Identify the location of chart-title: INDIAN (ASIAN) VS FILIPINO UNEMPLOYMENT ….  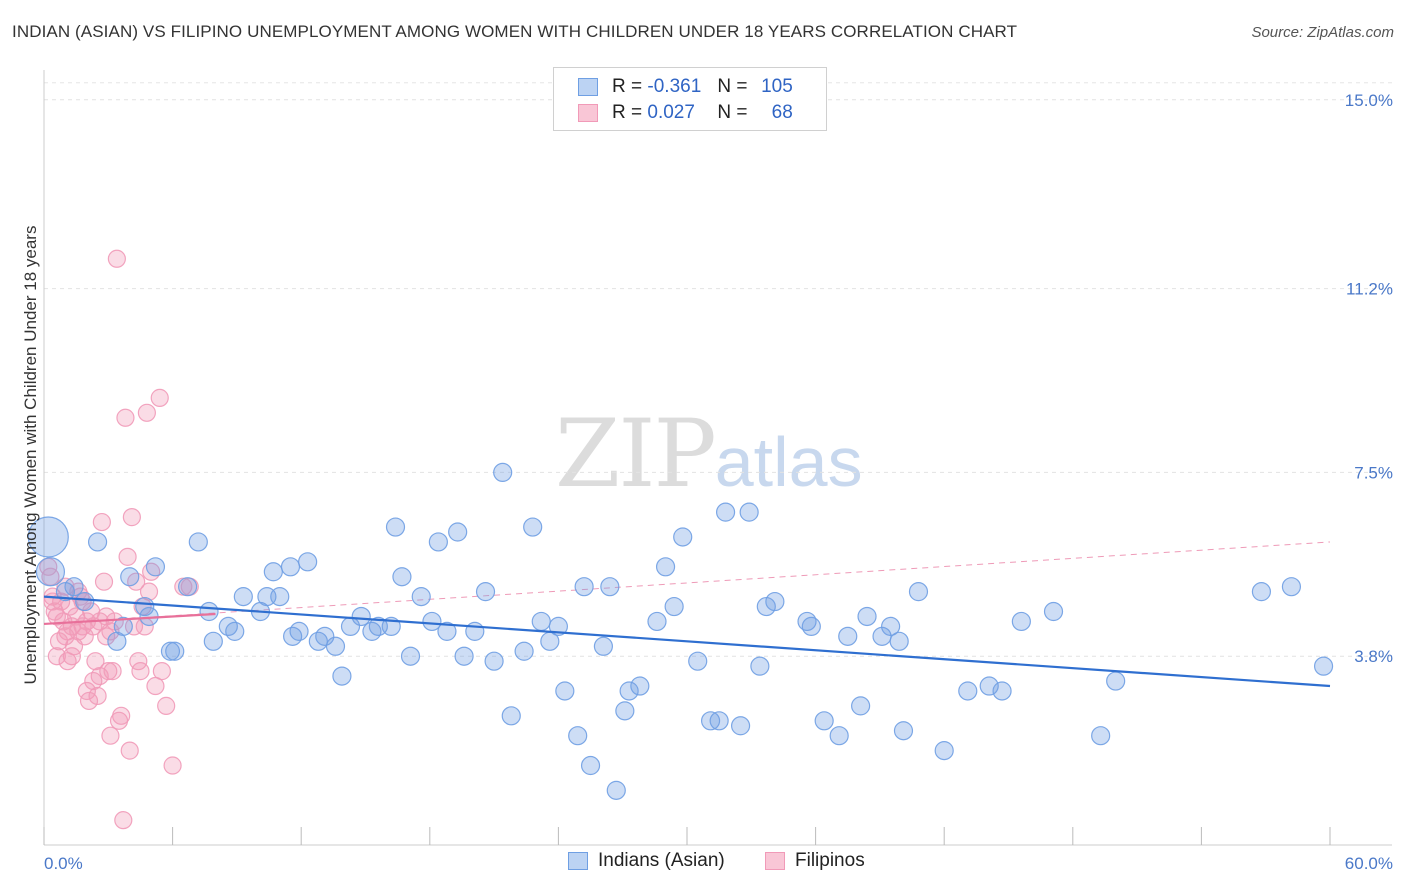
(515, 31).